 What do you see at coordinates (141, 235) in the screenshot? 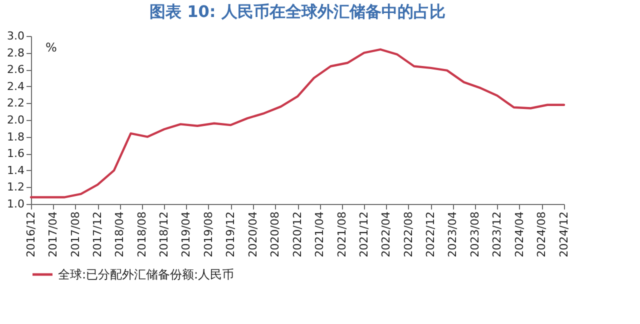
I see `x-tick-label: 2018/08` at bounding box center [141, 235].